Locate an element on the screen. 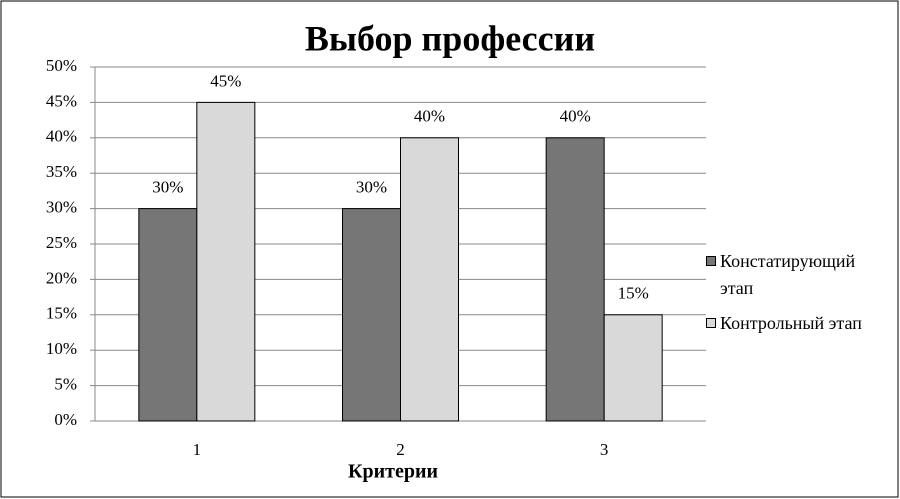 The width and height of the screenshot is (900, 499). x-tick-label: 3 is located at coordinates (604, 449).